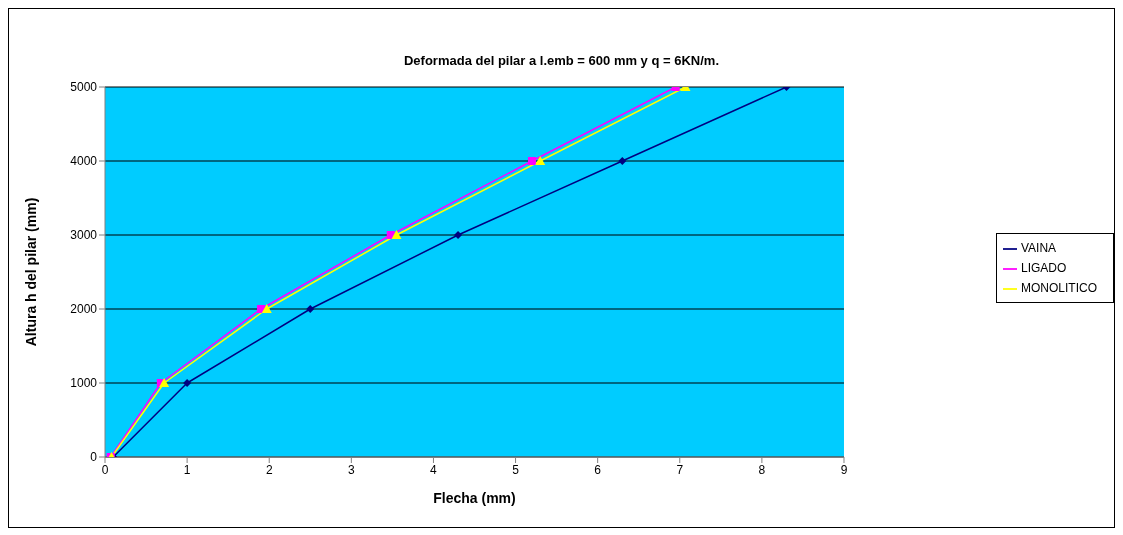 This screenshot has width=1123, height=535. What do you see at coordinates (1058, 288) in the screenshot?
I see `legend-label: MONOLITICO` at bounding box center [1058, 288].